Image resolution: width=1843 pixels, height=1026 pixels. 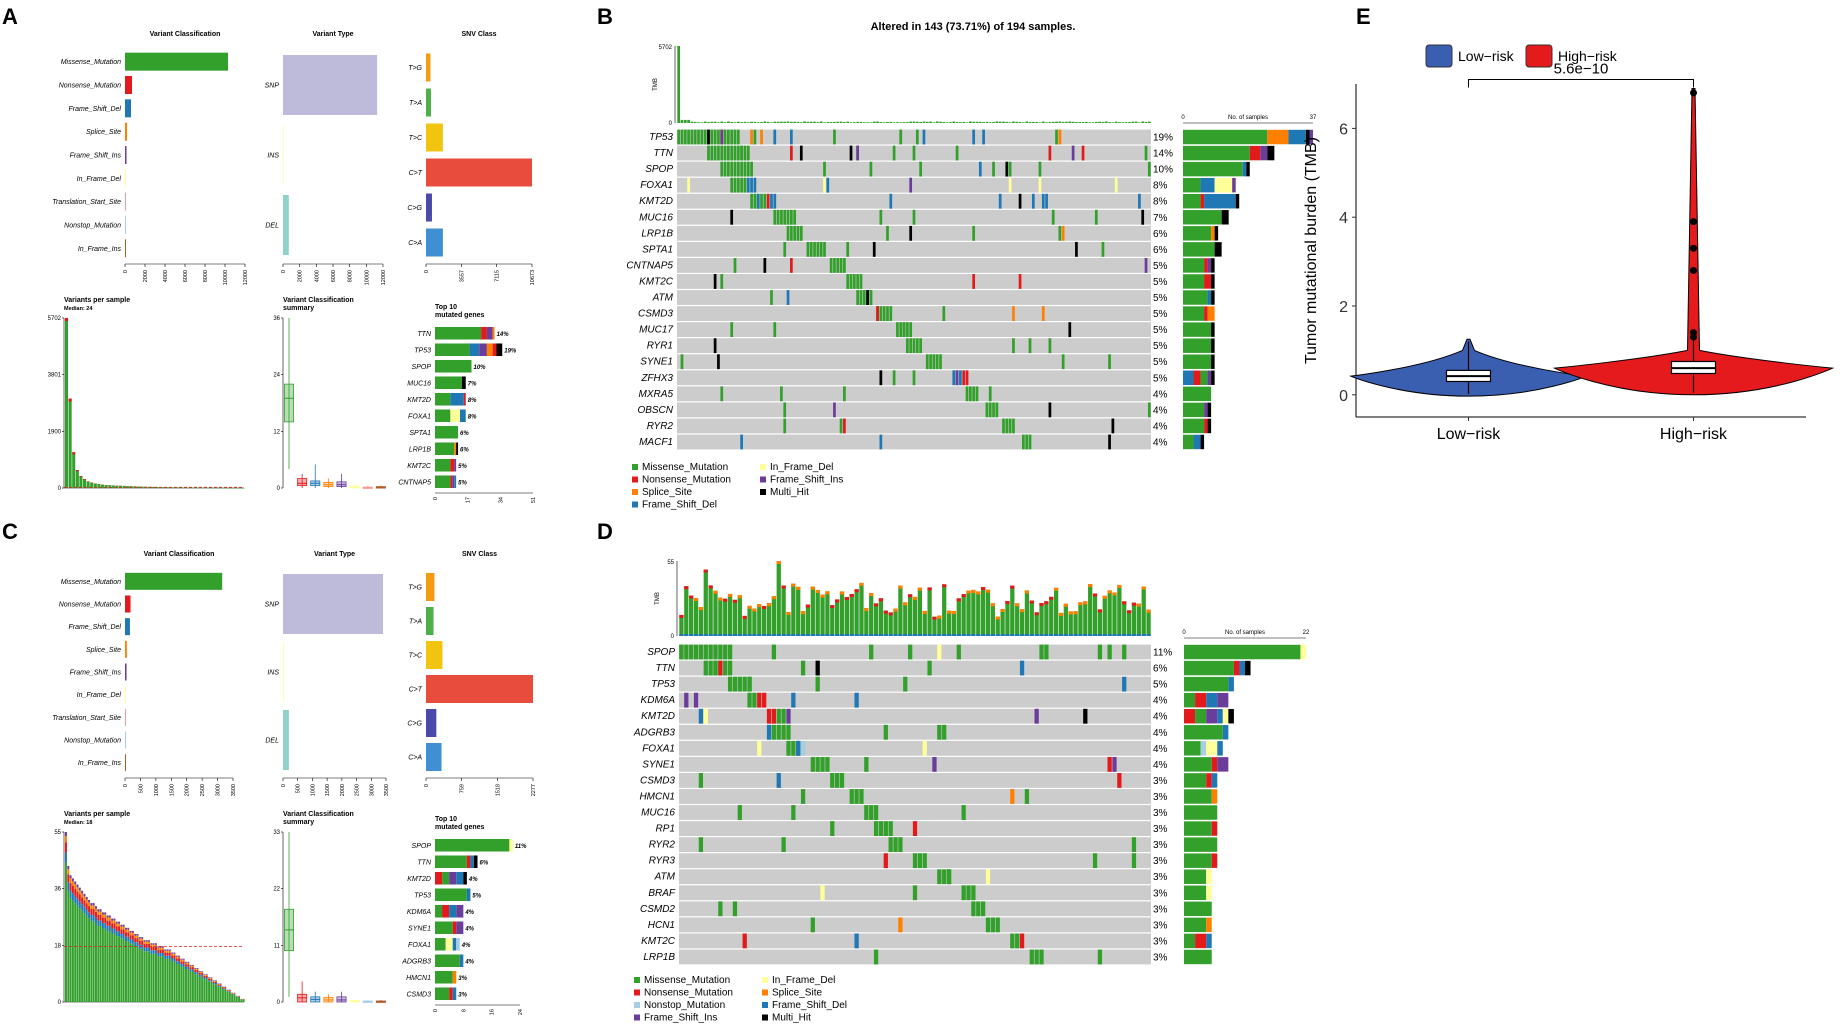 I want to click on plot-title: SNV Class, so click(x=479, y=554).